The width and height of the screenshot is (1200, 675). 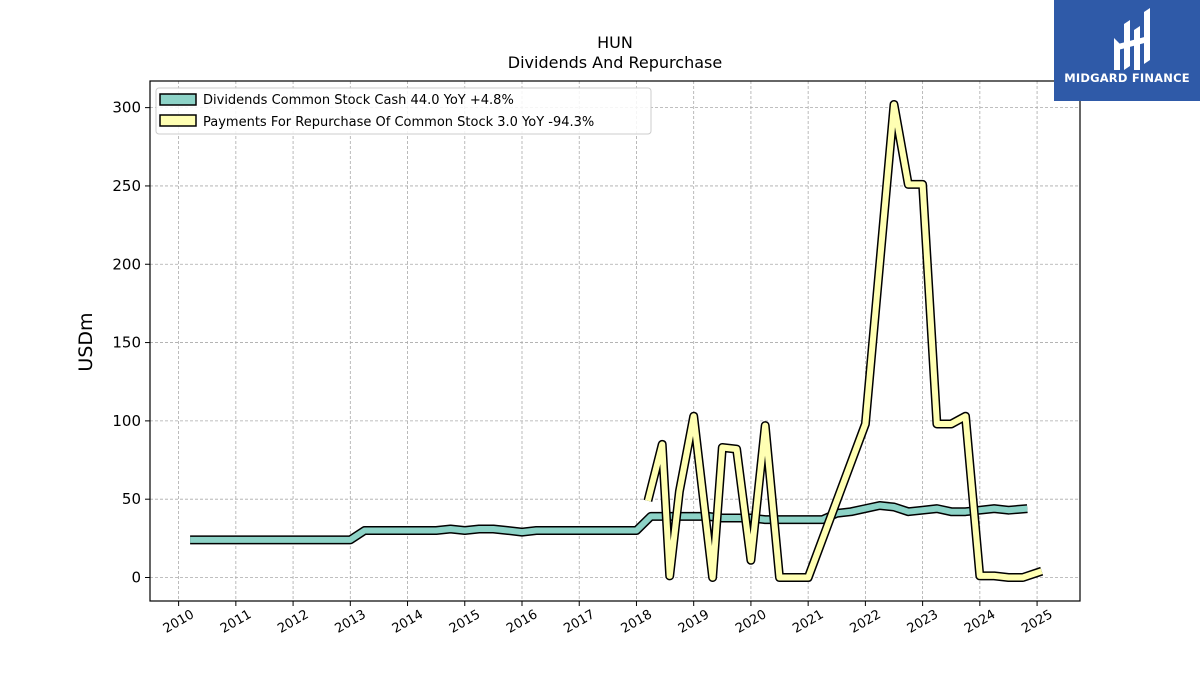 What do you see at coordinates (136, 578) in the screenshot?
I see `y-tick-label: 0` at bounding box center [136, 578].